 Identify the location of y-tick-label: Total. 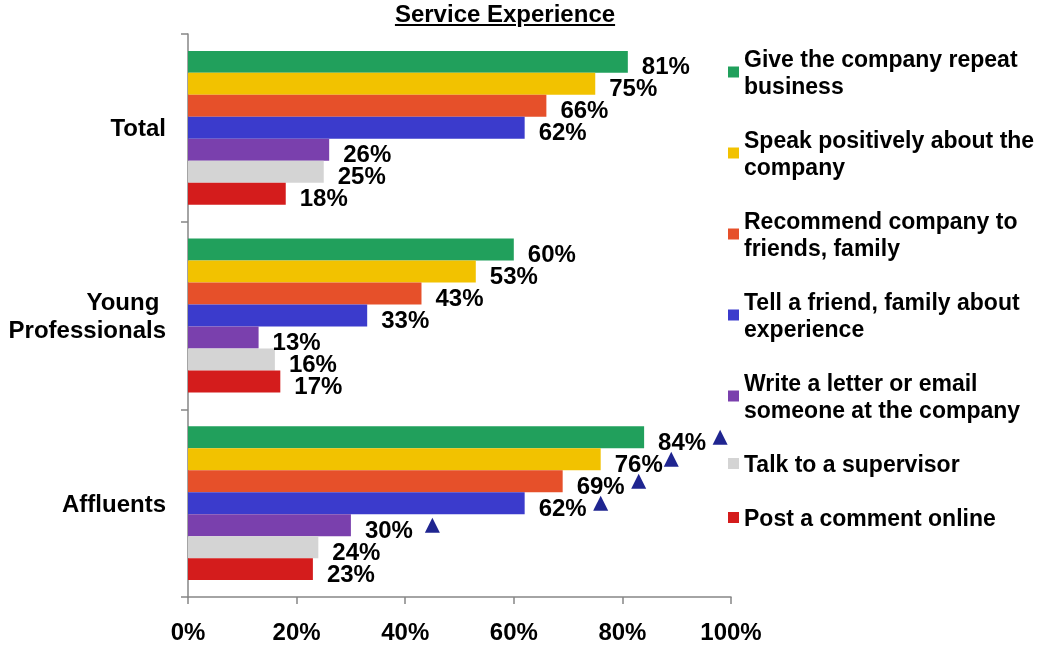
(138, 128).